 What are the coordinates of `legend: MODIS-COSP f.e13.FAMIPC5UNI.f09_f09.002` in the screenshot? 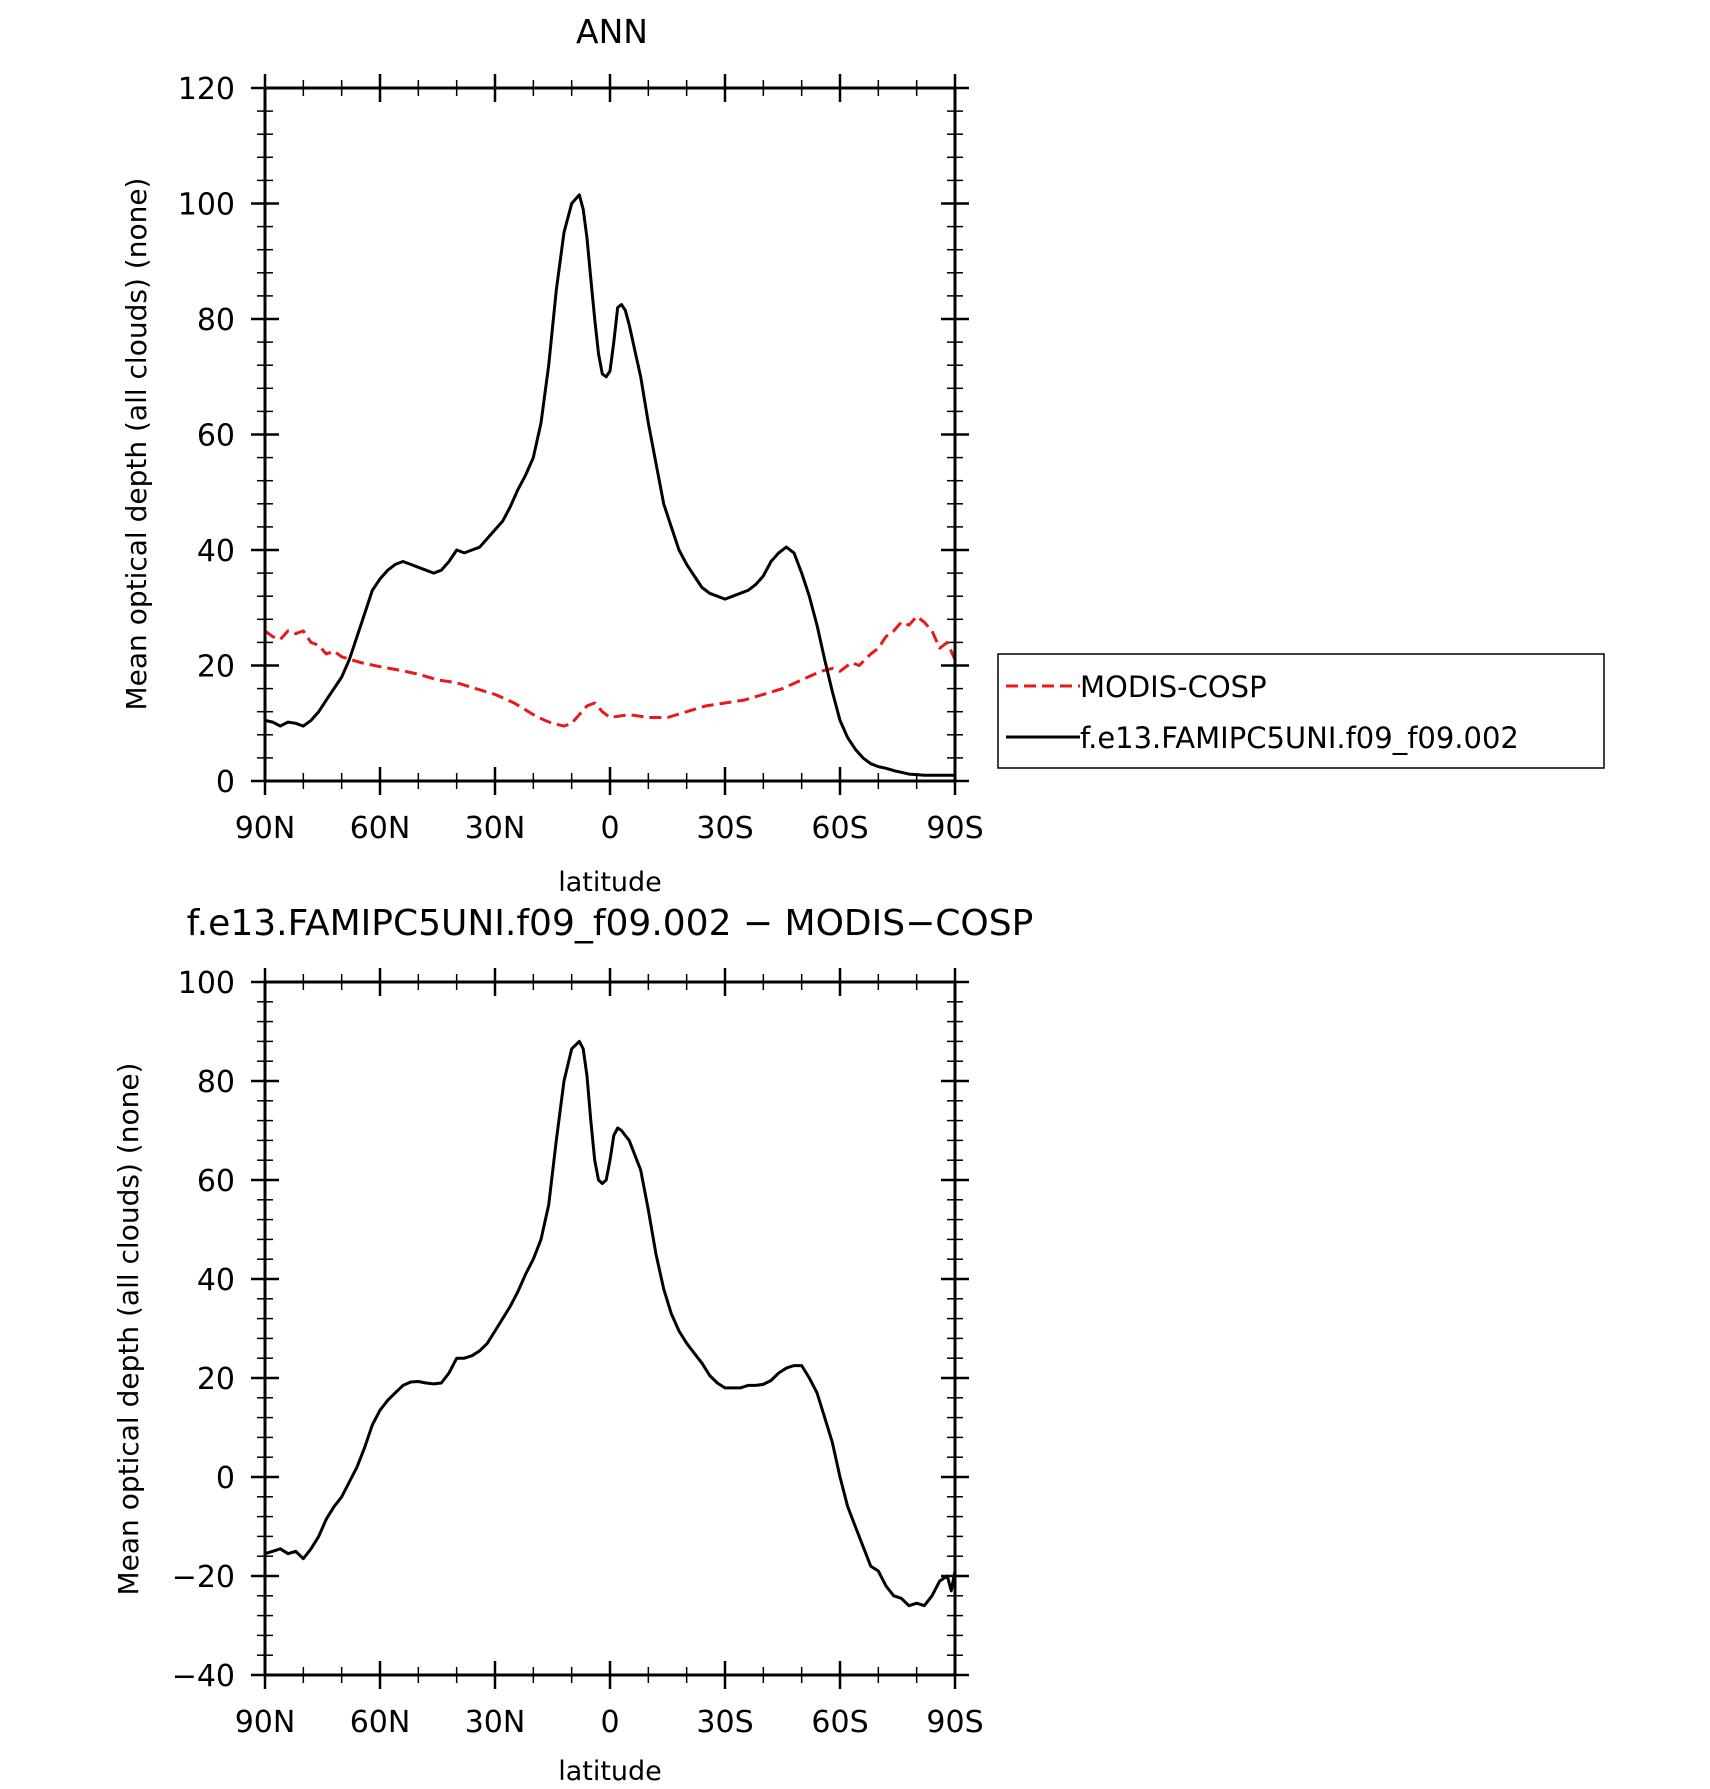 It's located at (1301, 711).